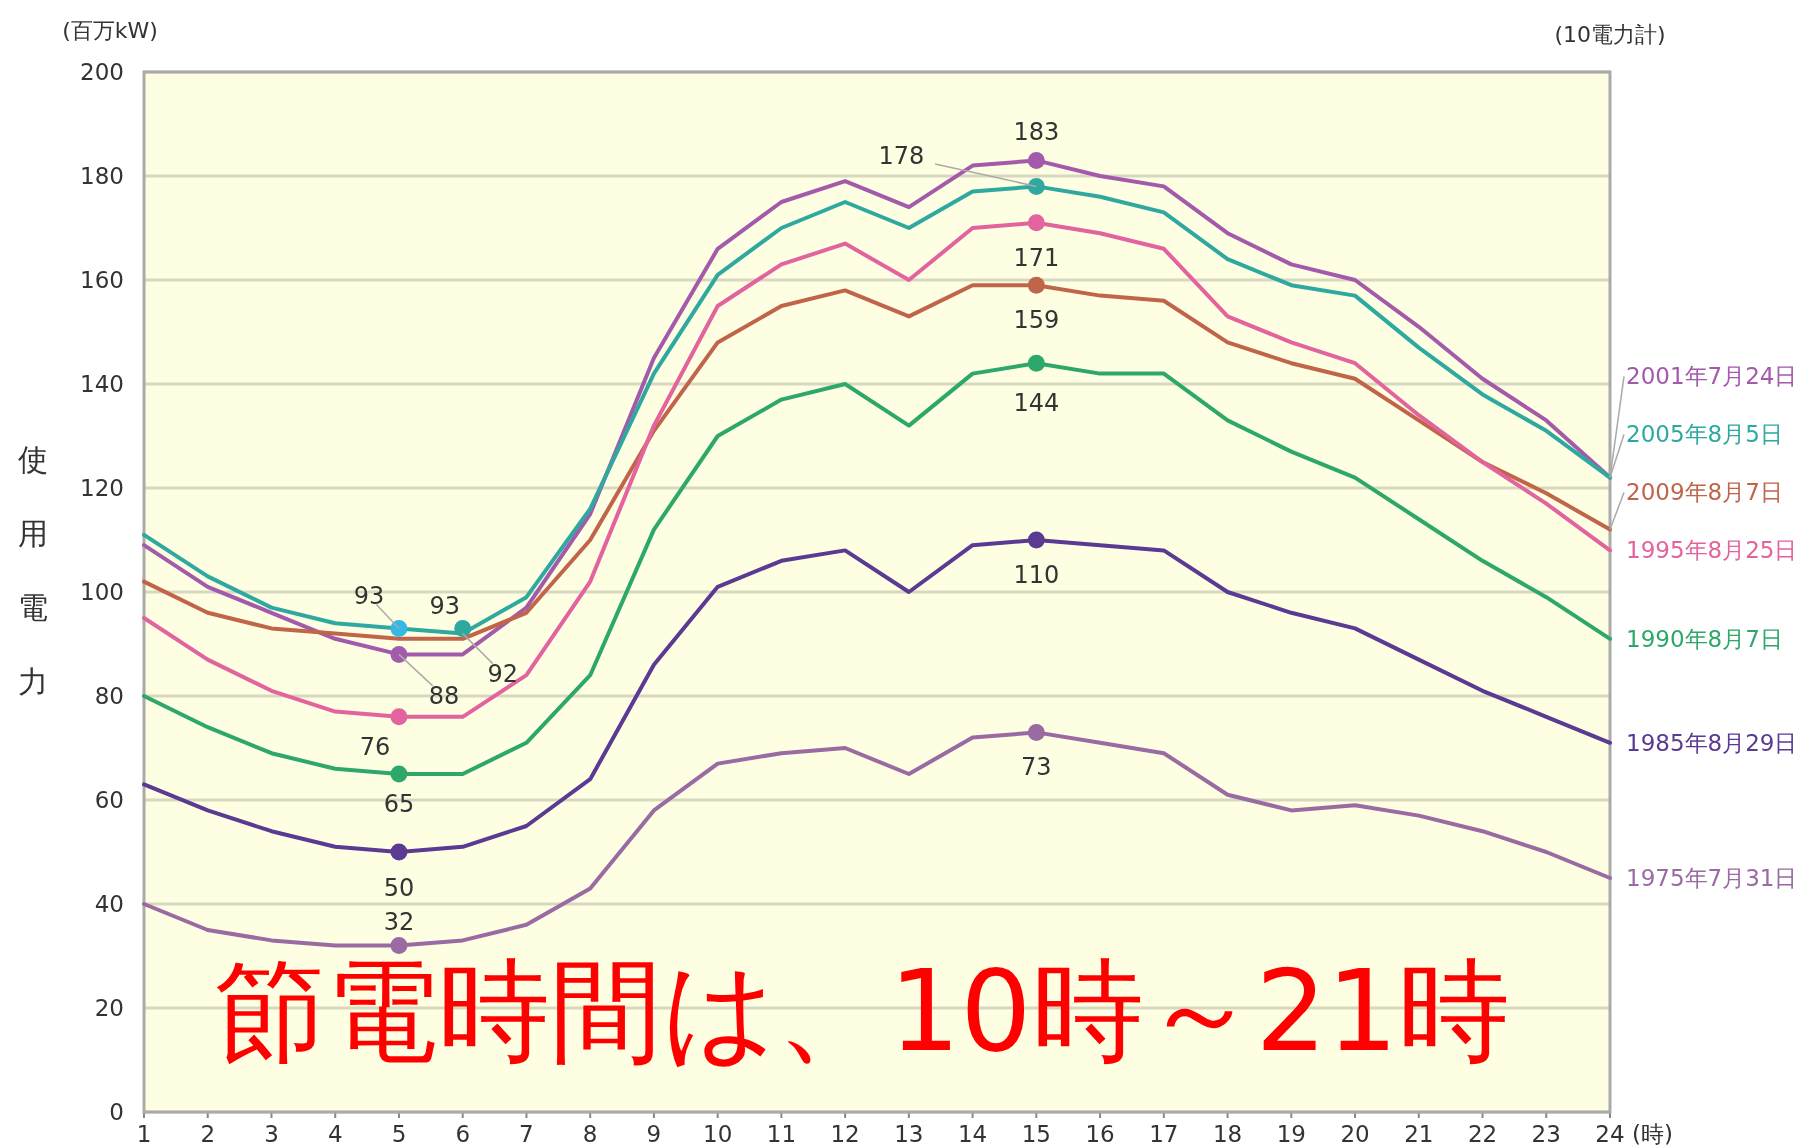  I want to click on annotation: 178, so click(901, 156).